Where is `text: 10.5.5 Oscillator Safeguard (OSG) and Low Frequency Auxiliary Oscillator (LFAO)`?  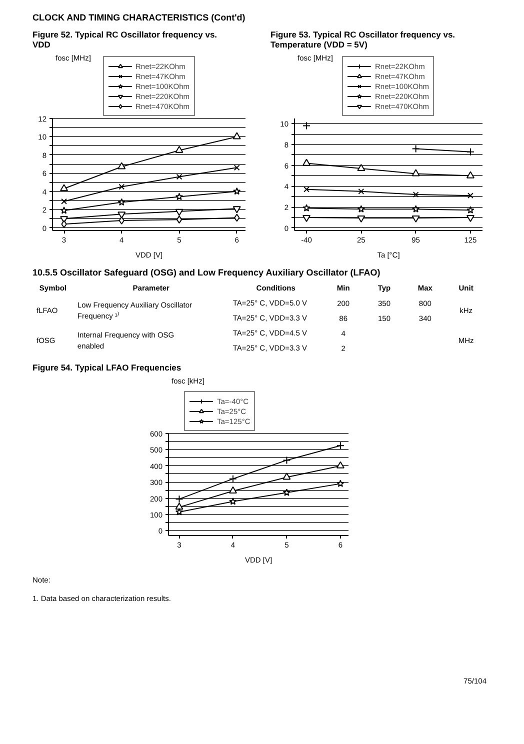
text: 10.5.5 Oscillator Safeguard (OSG) and Low Frequency Auxiliary Oscillator (LFAO) is located at coordinates (206, 273).